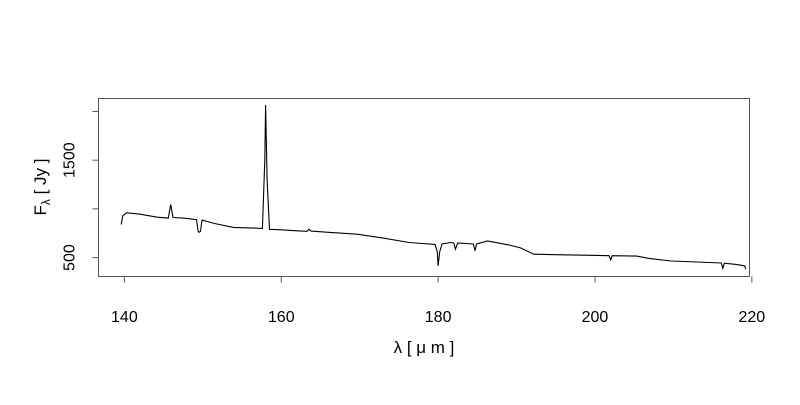 This screenshot has height=405, width=800. I want to click on y-axis-label: Fλ [ Jy ], so click(42, 186).